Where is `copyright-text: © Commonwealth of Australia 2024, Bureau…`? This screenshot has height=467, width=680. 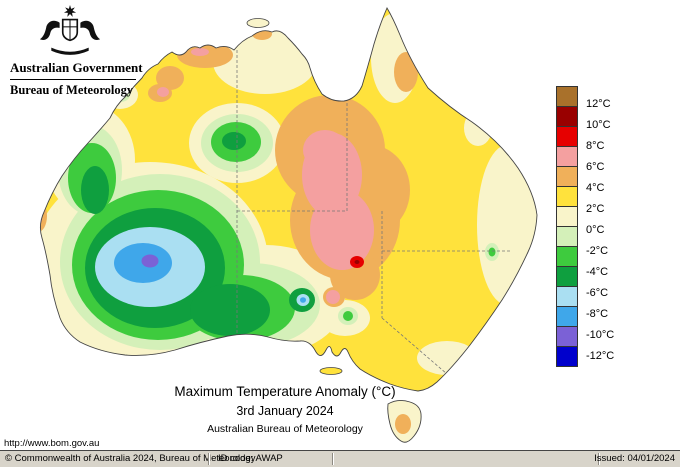 copyright-text: © Commonwealth of Australia 2024, Bureau… is located at coordinates (130, 458).